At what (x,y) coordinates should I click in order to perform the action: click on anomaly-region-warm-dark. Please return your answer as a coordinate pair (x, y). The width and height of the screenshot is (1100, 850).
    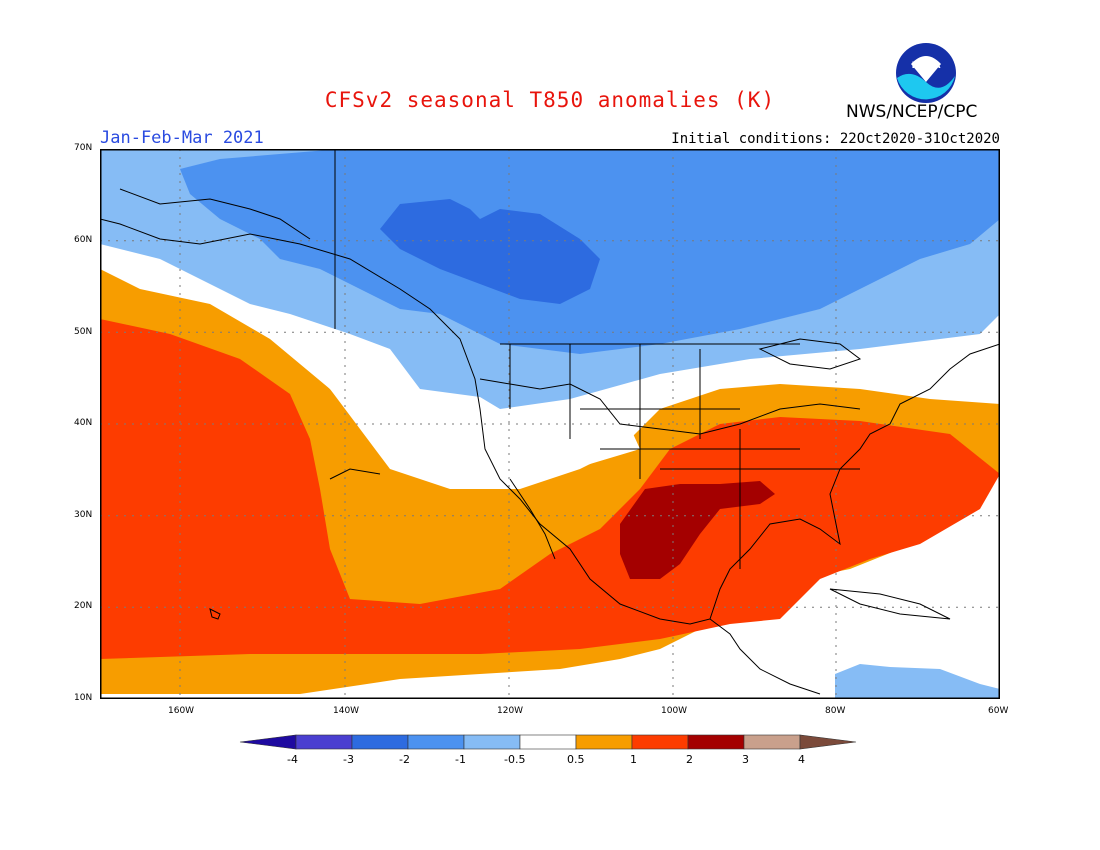
    Looking at the image, I should click on (697, 530).